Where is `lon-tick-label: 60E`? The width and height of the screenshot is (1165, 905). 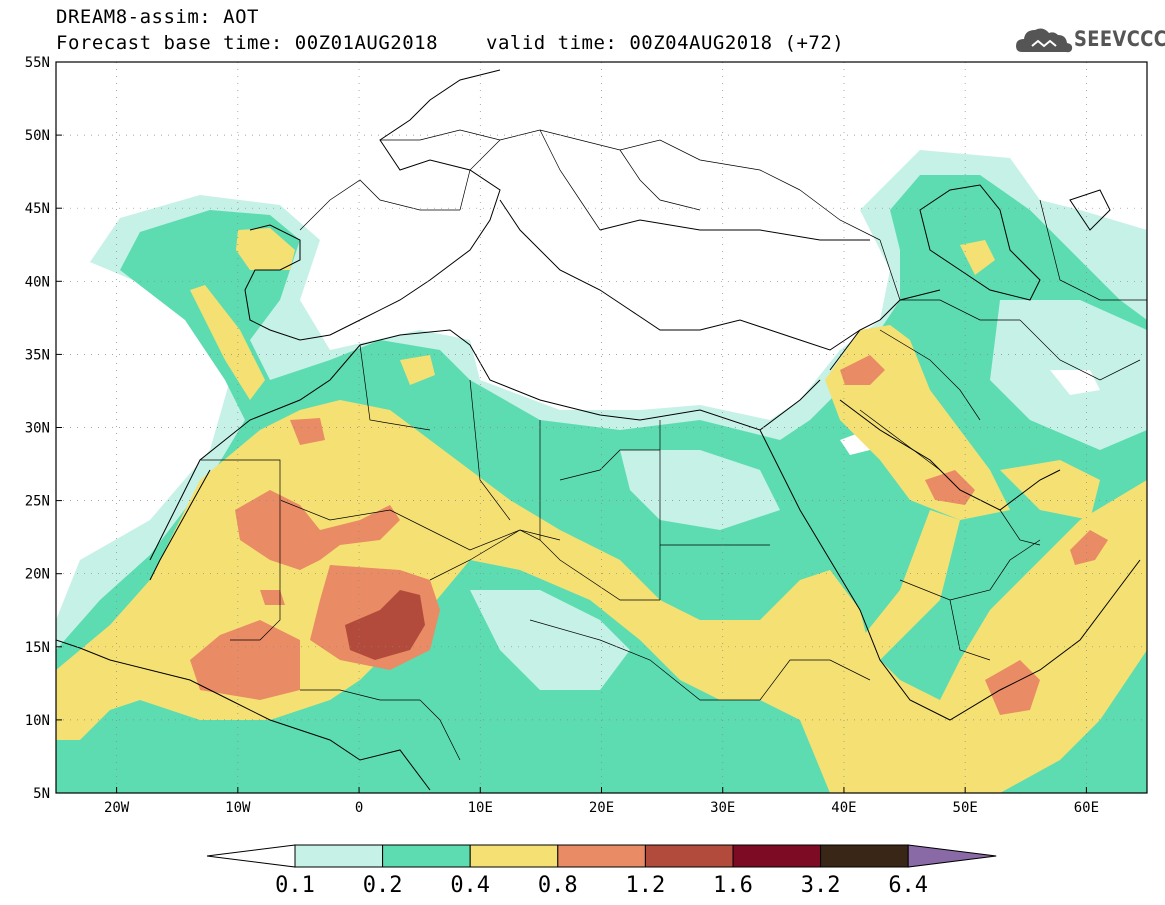 lon-tick-label: 60E is located at coordinates (1086, 808).